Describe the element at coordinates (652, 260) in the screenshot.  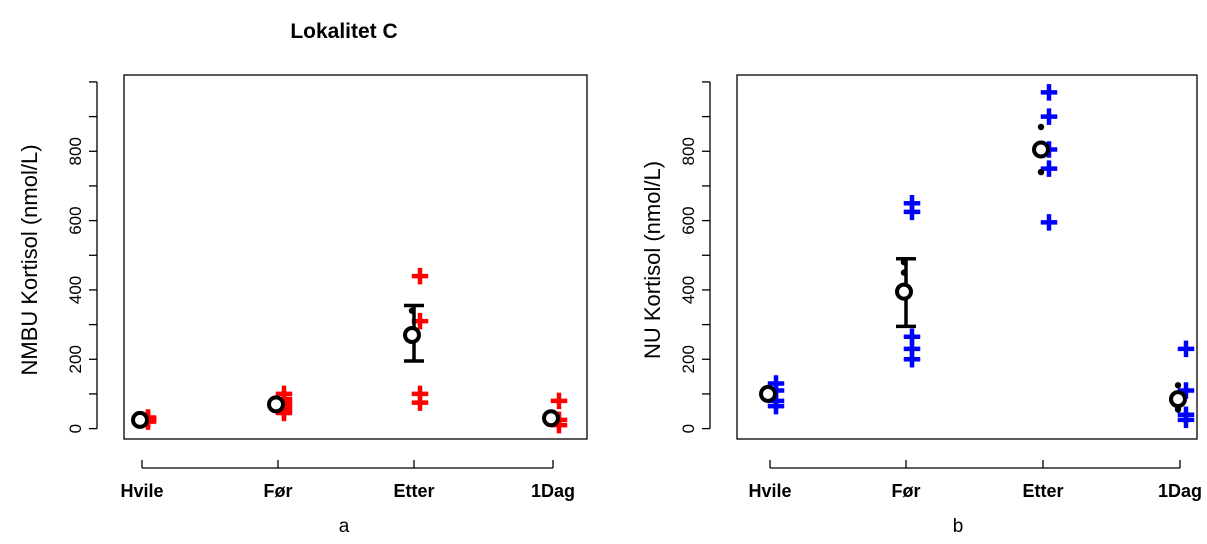
I see `panel-b-y-label: NU Kortisol (nmol/L)` at that location.